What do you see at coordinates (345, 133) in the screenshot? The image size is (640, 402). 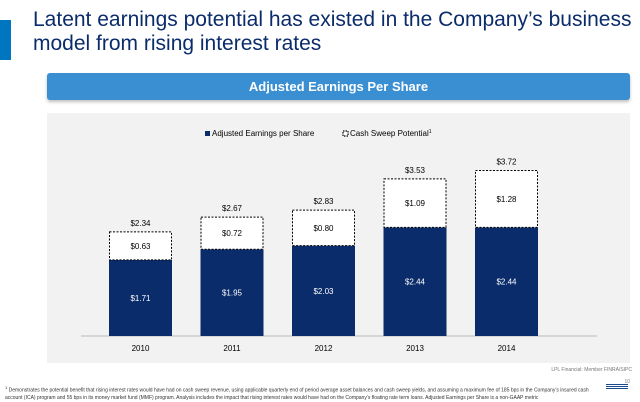 I see `legend-swatch-cash-sweep` at bounding box center [345, 133].